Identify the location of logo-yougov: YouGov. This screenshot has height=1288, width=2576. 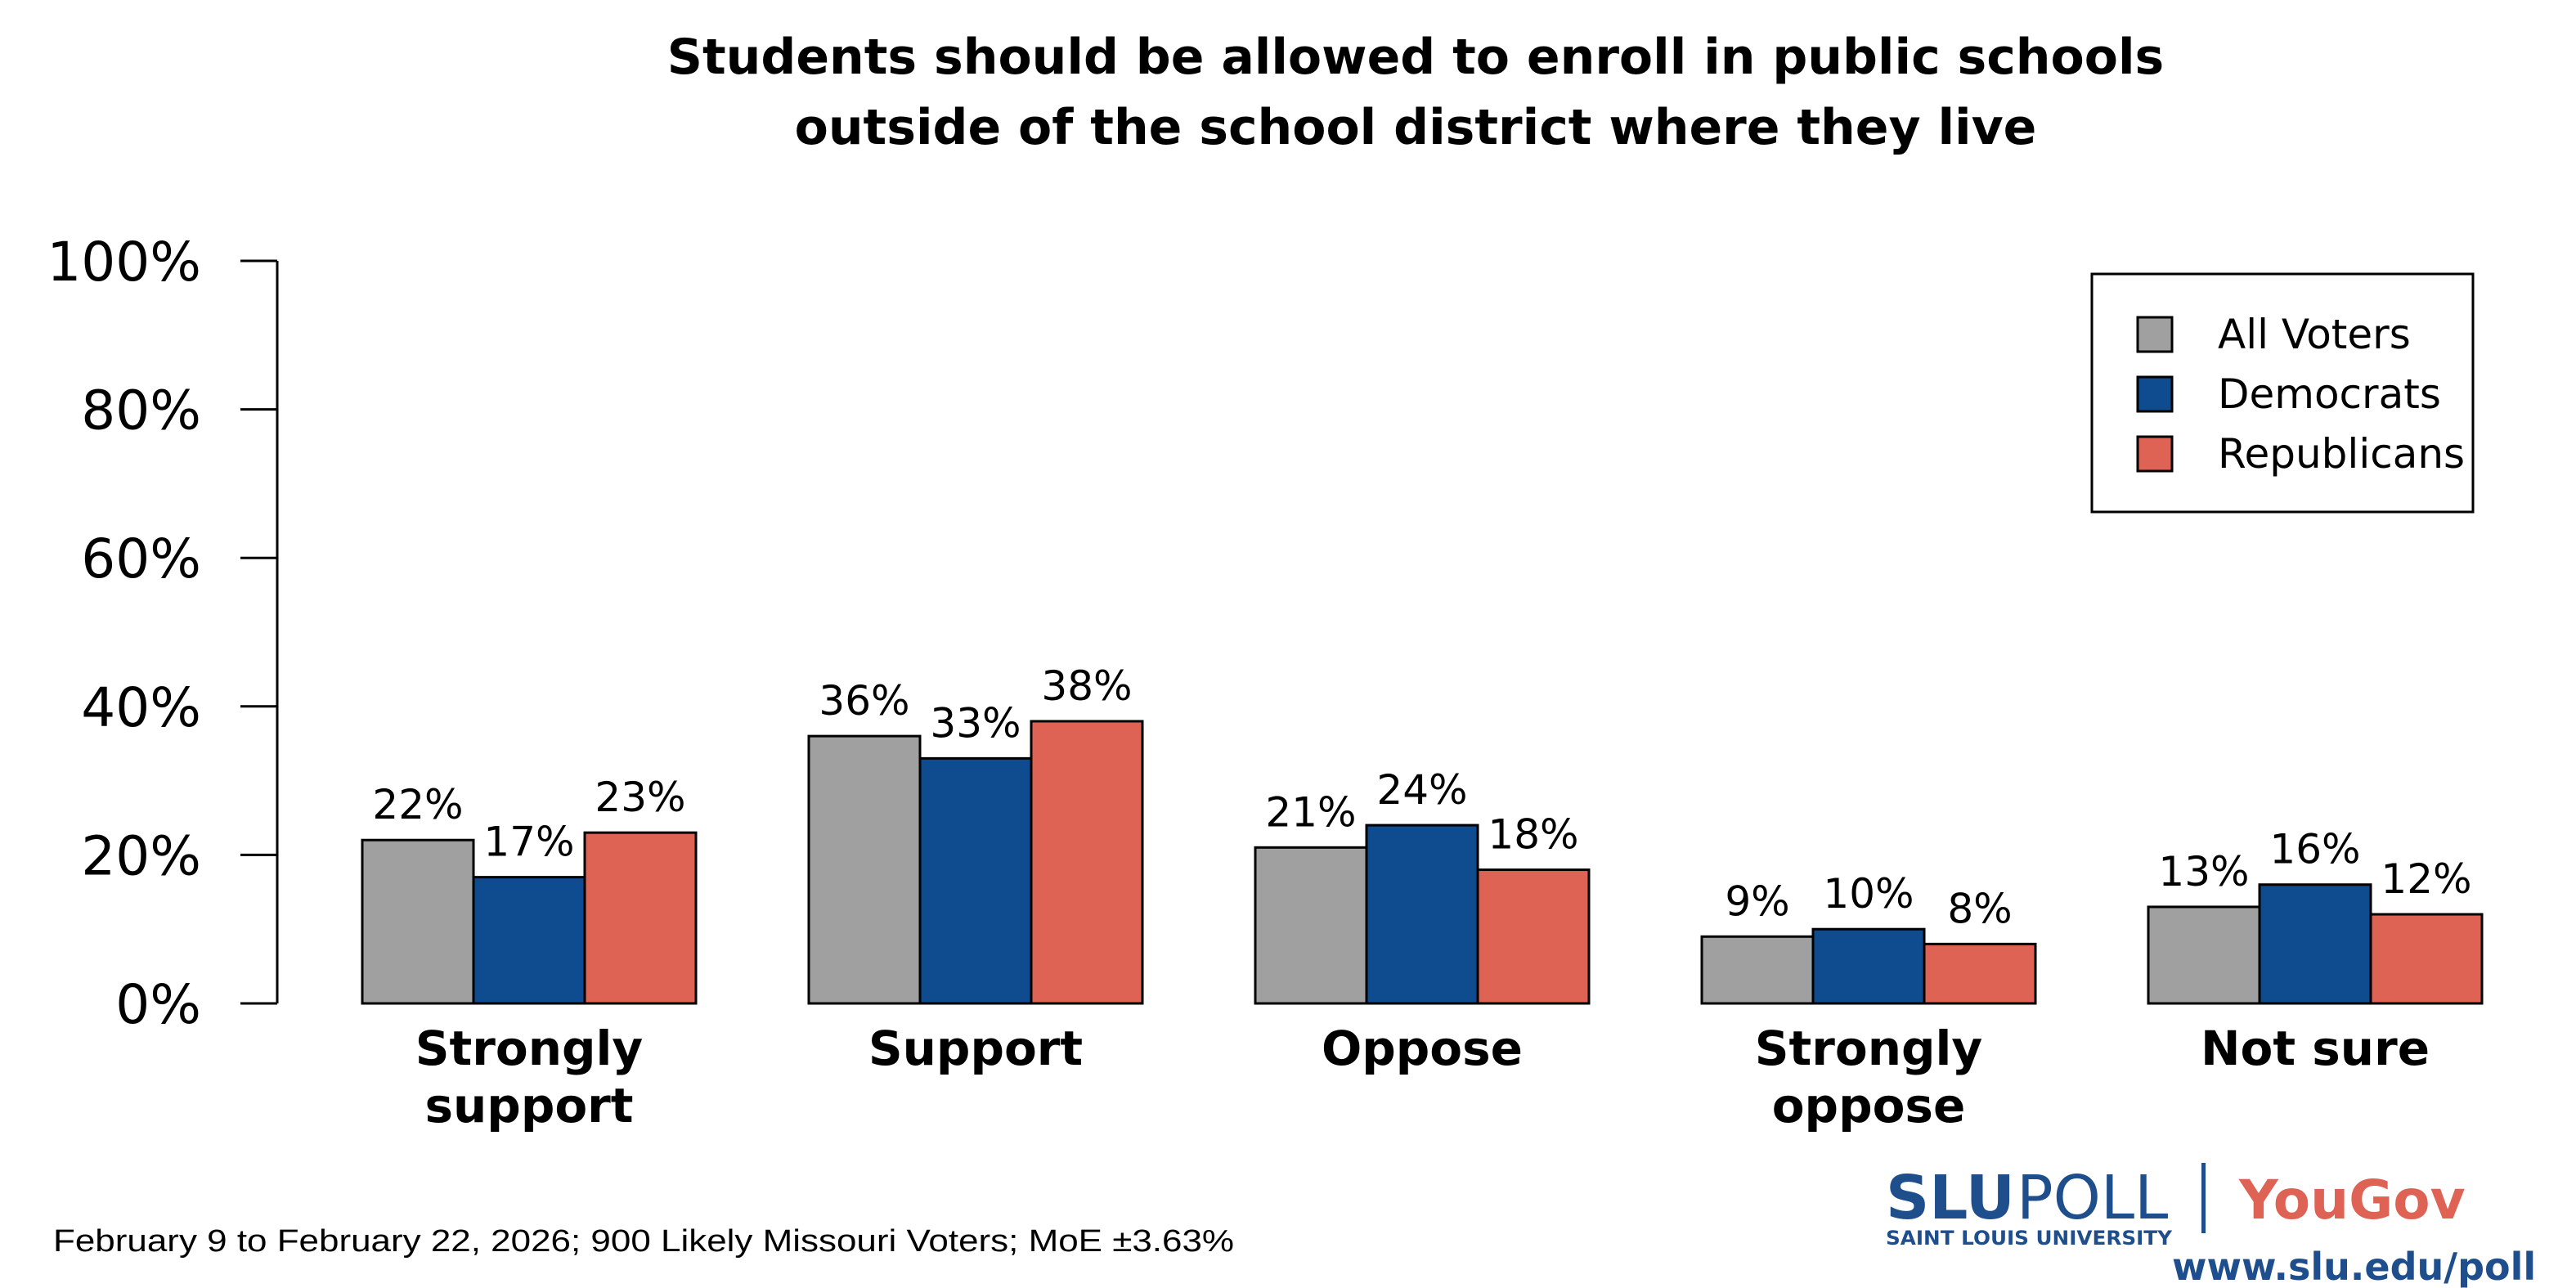
(2352, 1200).